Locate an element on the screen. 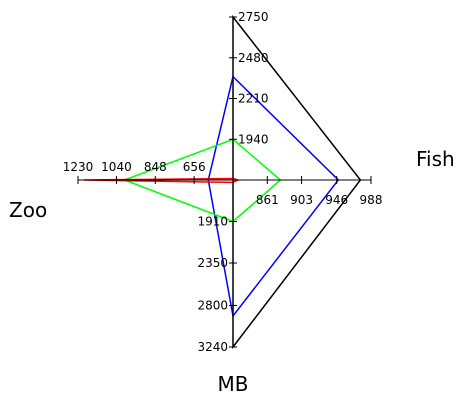 The image size is (464, 397). tick-label-up-3: 2750 is located at coordinates (253, 17).